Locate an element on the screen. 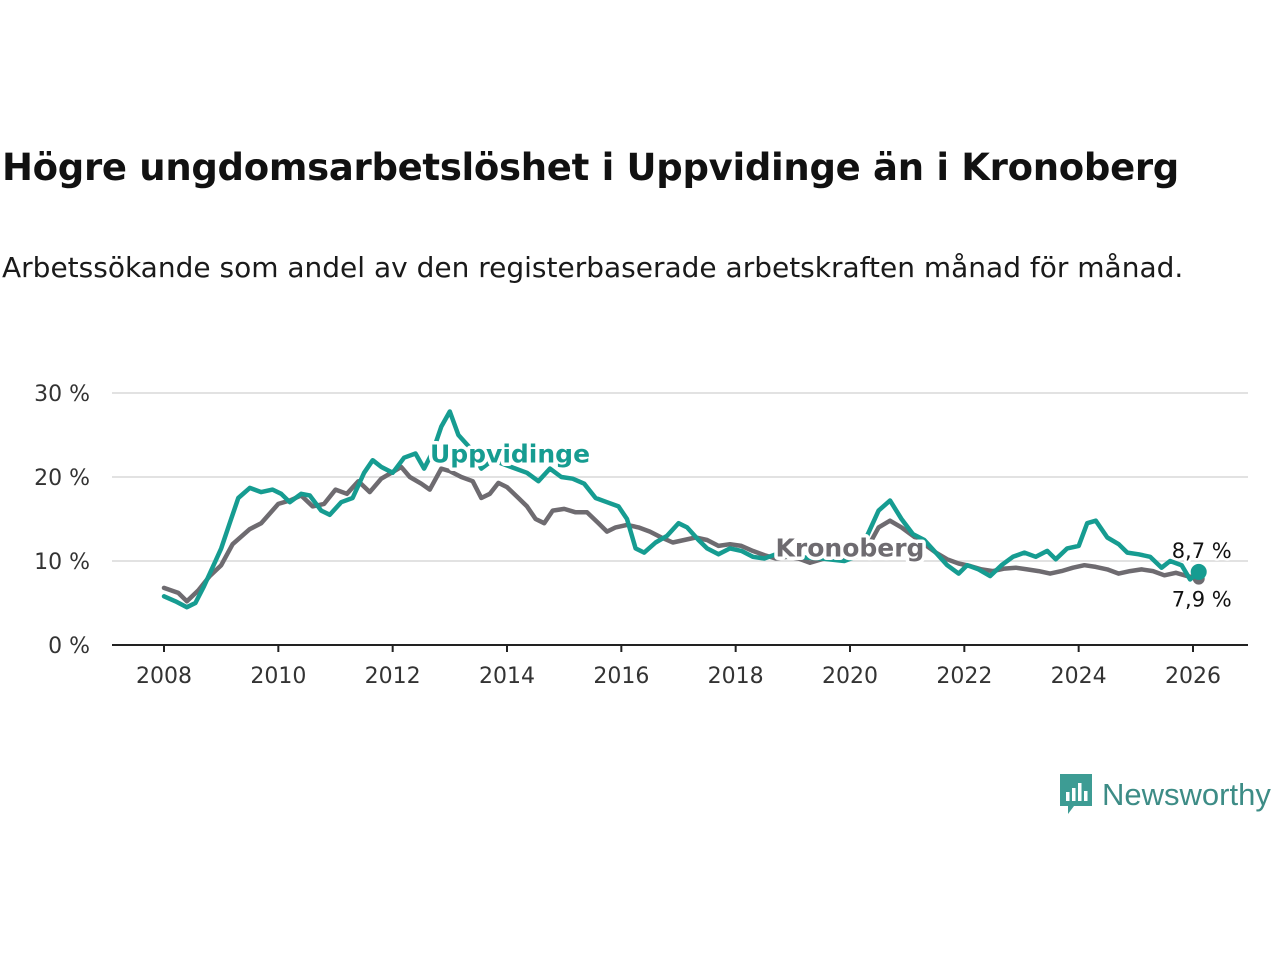 The width and height of the screenshot is (1280, 960). x-tick-label: 2010 is located at coordinates (278, 676).